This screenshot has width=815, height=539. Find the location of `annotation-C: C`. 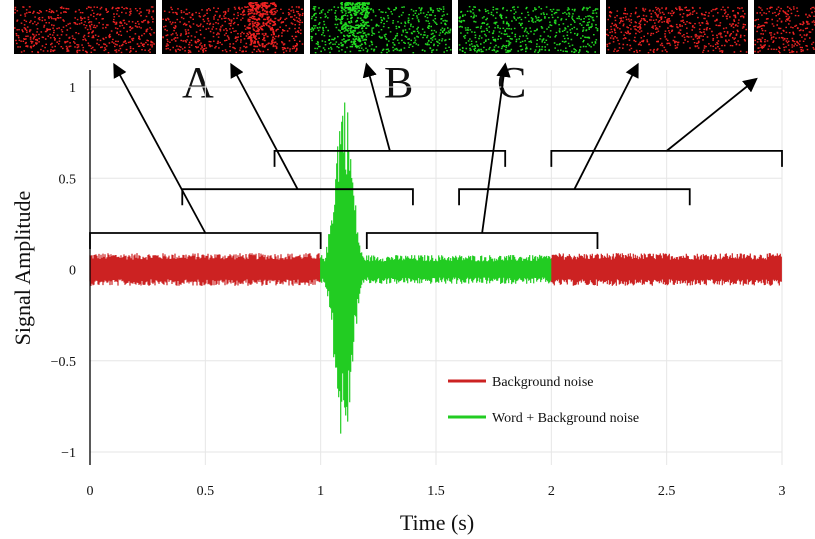

annotation-C: C is located at coordinates (511, 82).